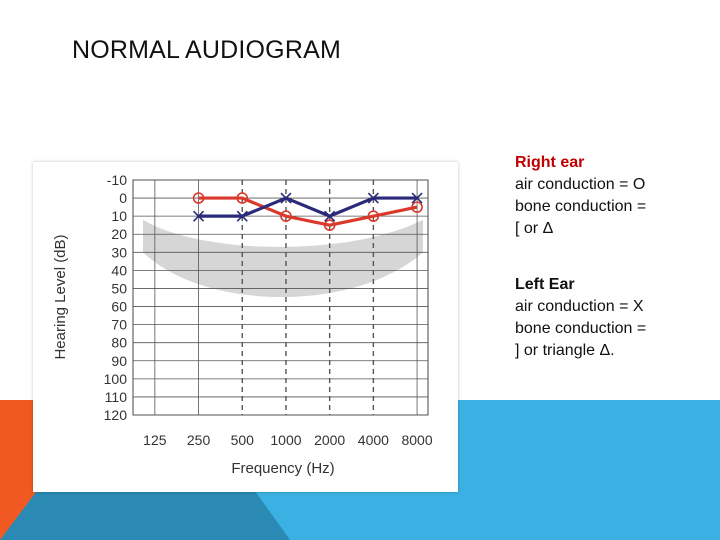 The image size is (720, 540). I want to click on y-tick-label: 10, so click(119, 216).